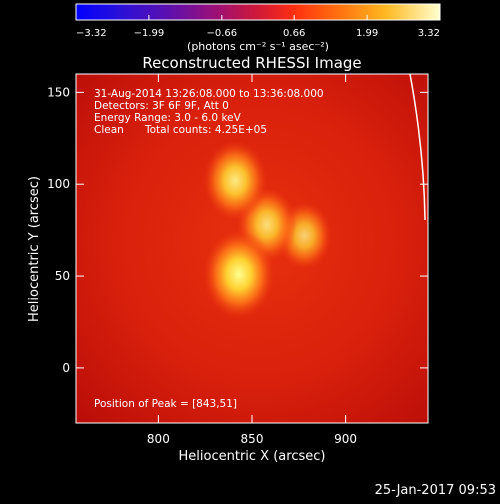  What do you see at coordinates (62, 276) in the screenshot?
I see `y-tick-label: 50` at bounding box center [62, 276].